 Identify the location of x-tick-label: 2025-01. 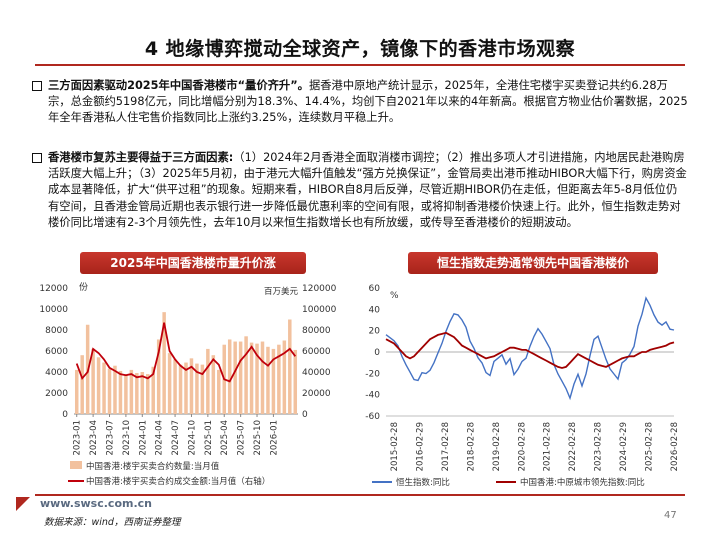
(209, 438).